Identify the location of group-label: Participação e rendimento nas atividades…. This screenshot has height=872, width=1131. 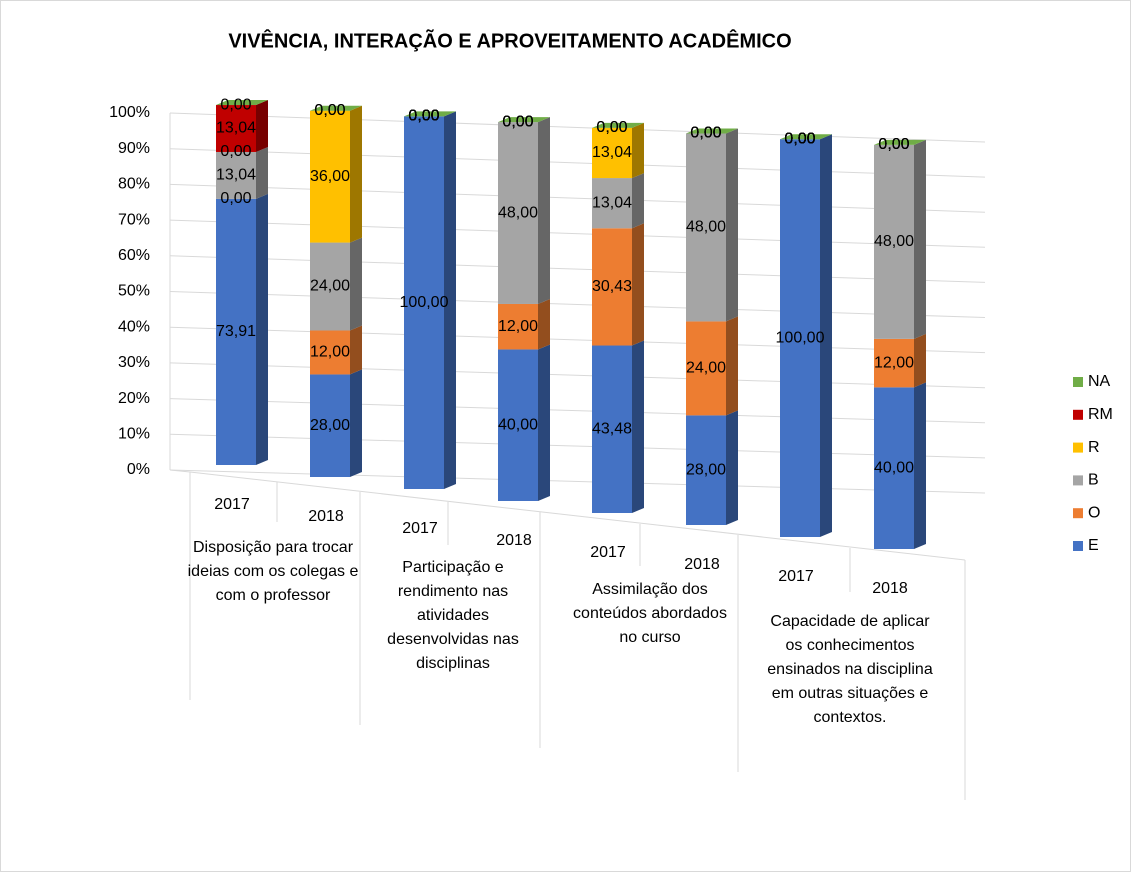
(453, 615).